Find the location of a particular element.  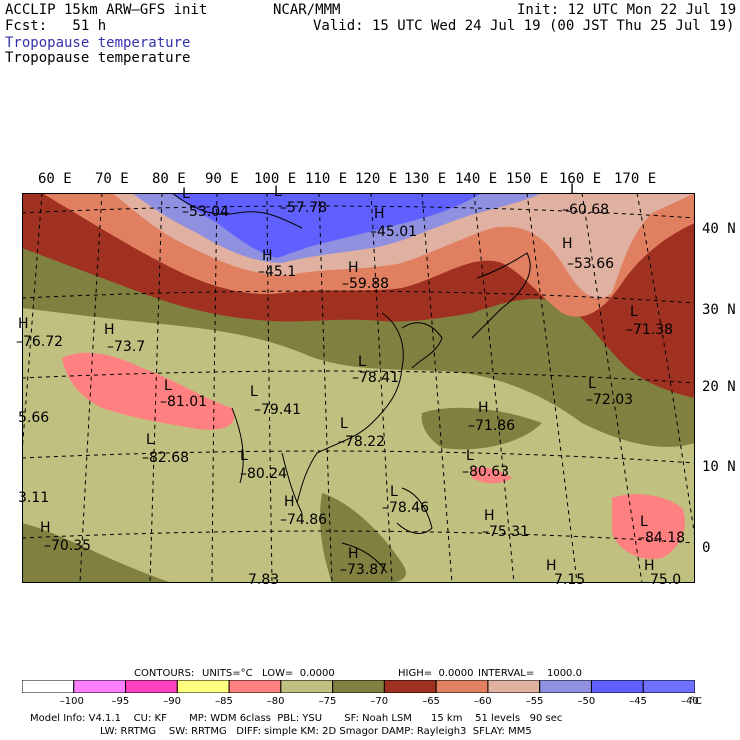

colorbar-tick-label: –45 is located at coordinates (638, 701).